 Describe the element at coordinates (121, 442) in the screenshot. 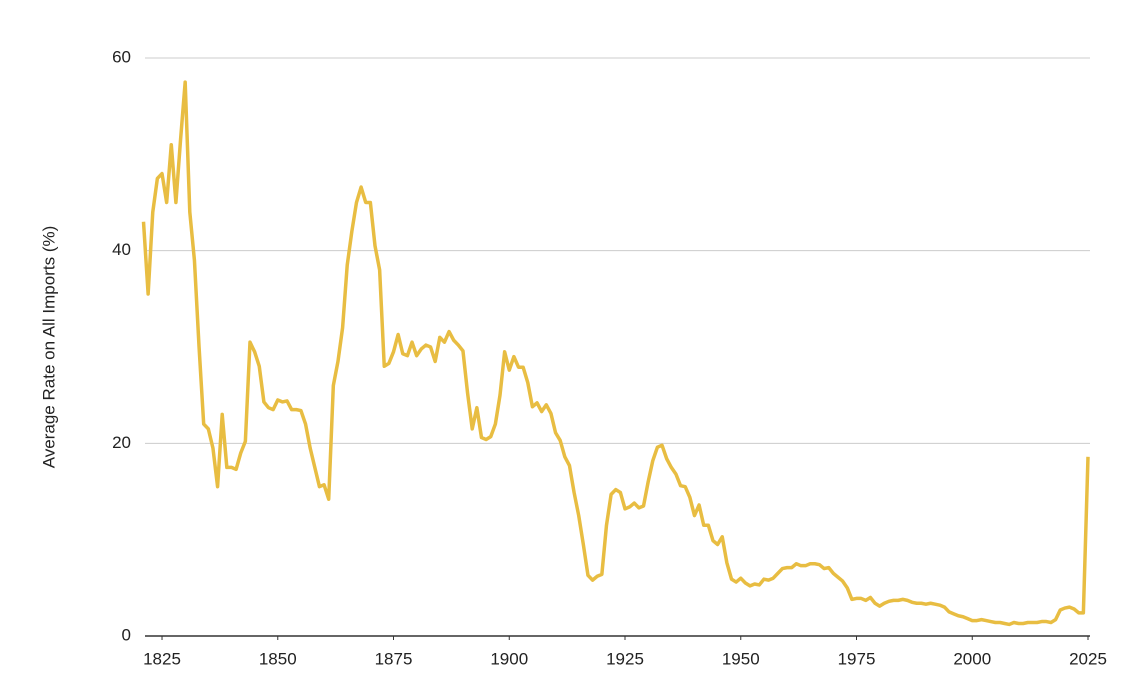

I see `y-tick-label: 20` at that location.